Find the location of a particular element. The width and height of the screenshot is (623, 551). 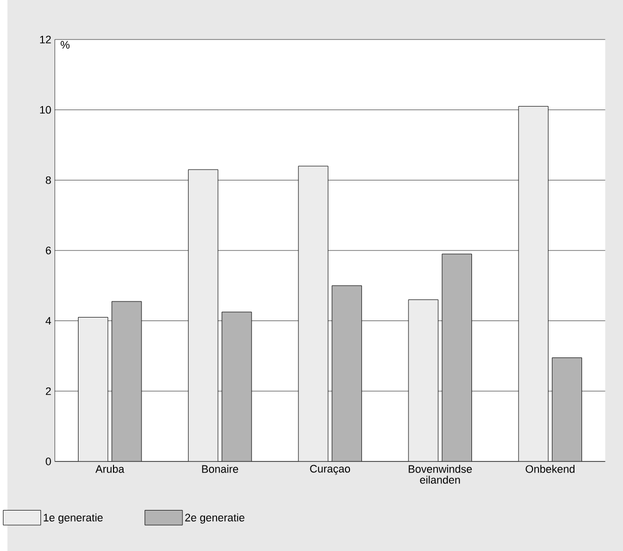

y-tick-label: 4 is located at coordinates (49, 320).